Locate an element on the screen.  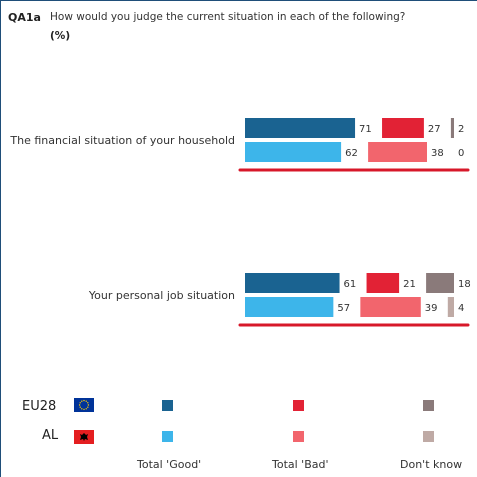
legend-swatch-eu-bad is located at coordinates (298, 405).